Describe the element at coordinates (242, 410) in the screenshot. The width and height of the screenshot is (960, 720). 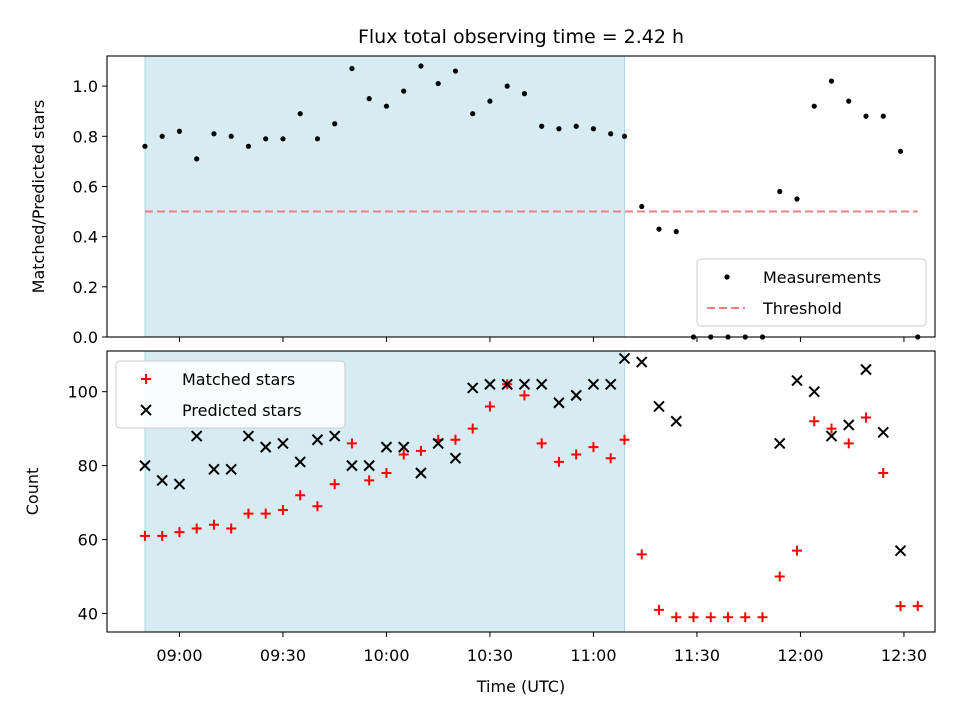
I see `legend-label: Predicted stars` at that location.